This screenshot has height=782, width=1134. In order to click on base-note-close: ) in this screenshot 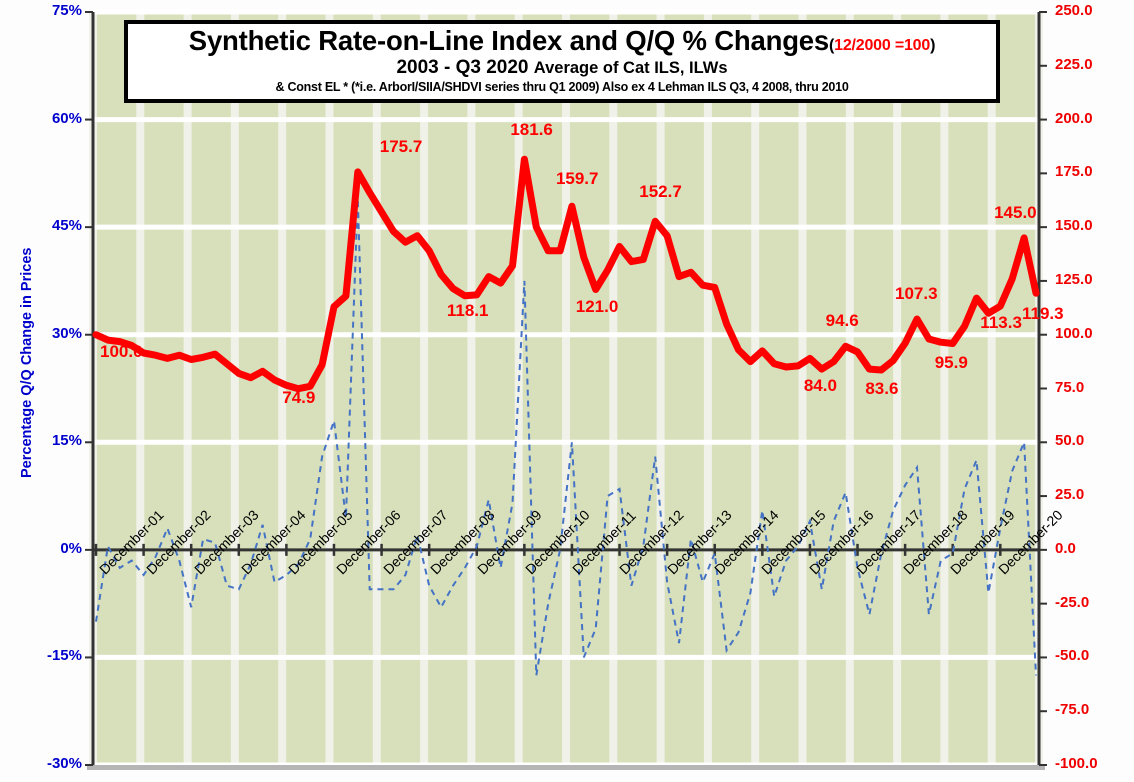, I will do `click(933, 45)`.